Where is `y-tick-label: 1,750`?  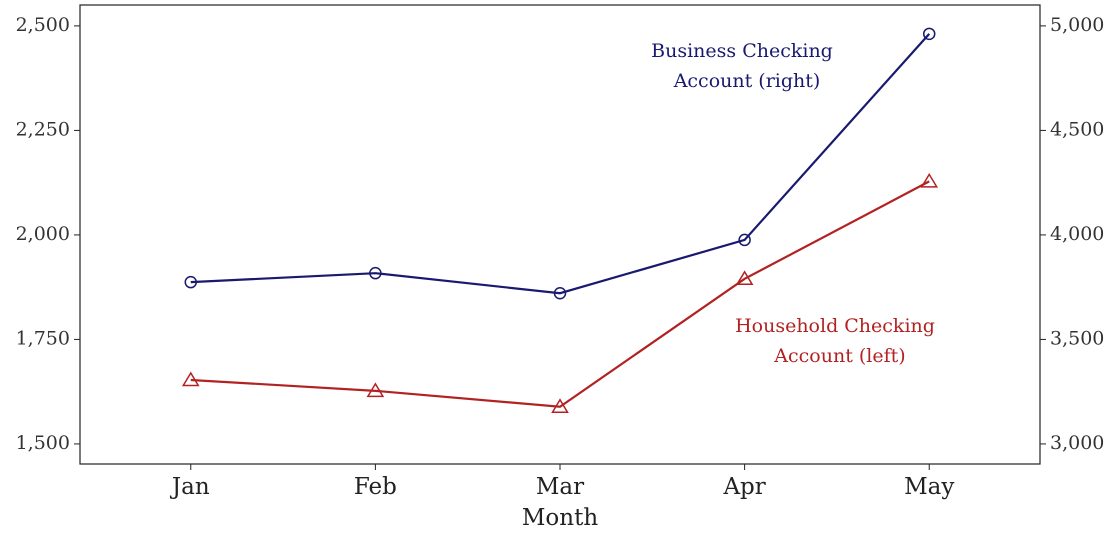 y-tick-label: 1,750 is located at coordinates (43, 338).